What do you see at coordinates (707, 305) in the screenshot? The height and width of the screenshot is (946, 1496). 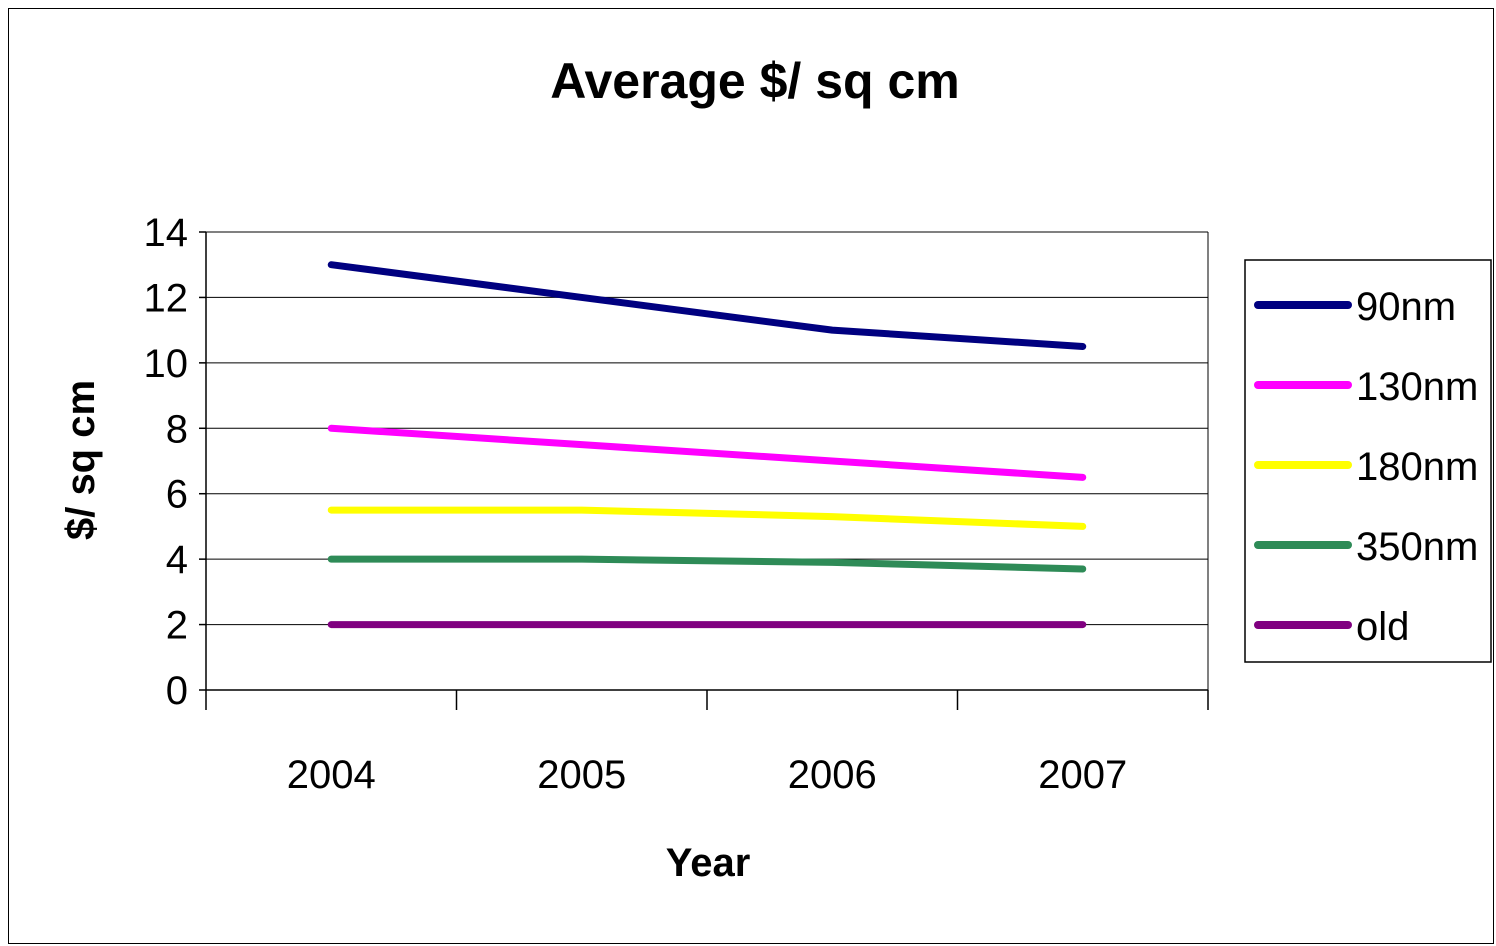 I see `series-line-90nm` at bounding box center [707, 305].